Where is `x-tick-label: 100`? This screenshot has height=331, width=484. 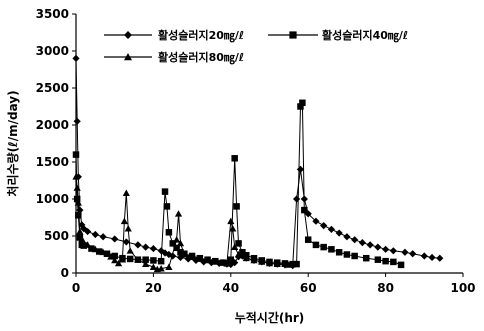
x-tick-label: 100 is located at coordinates (462, 288).